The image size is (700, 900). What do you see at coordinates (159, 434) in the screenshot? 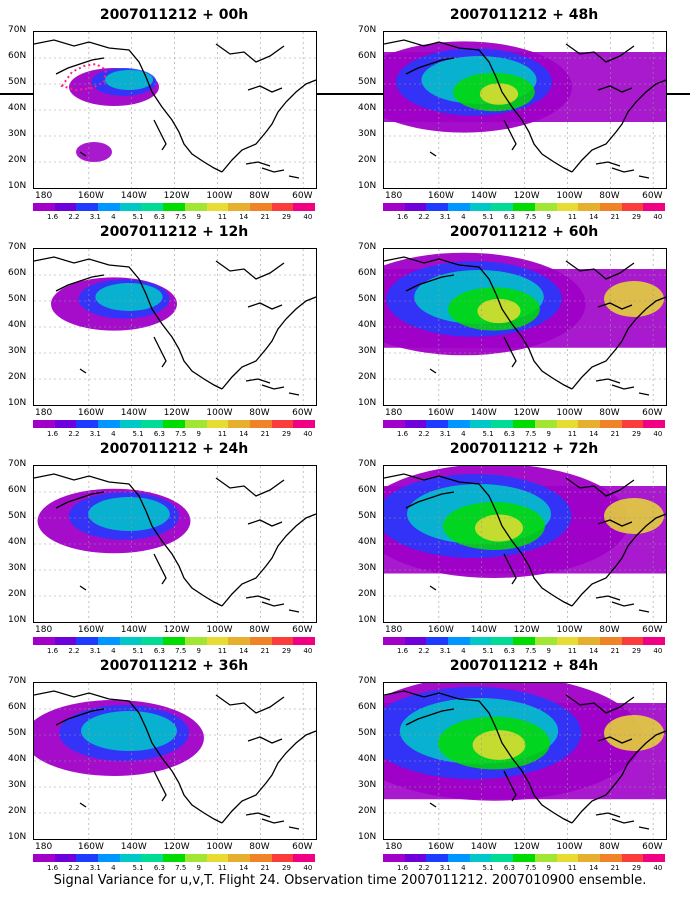
I see `colorbar-label: 6.3` at bounding box center [159, 434].